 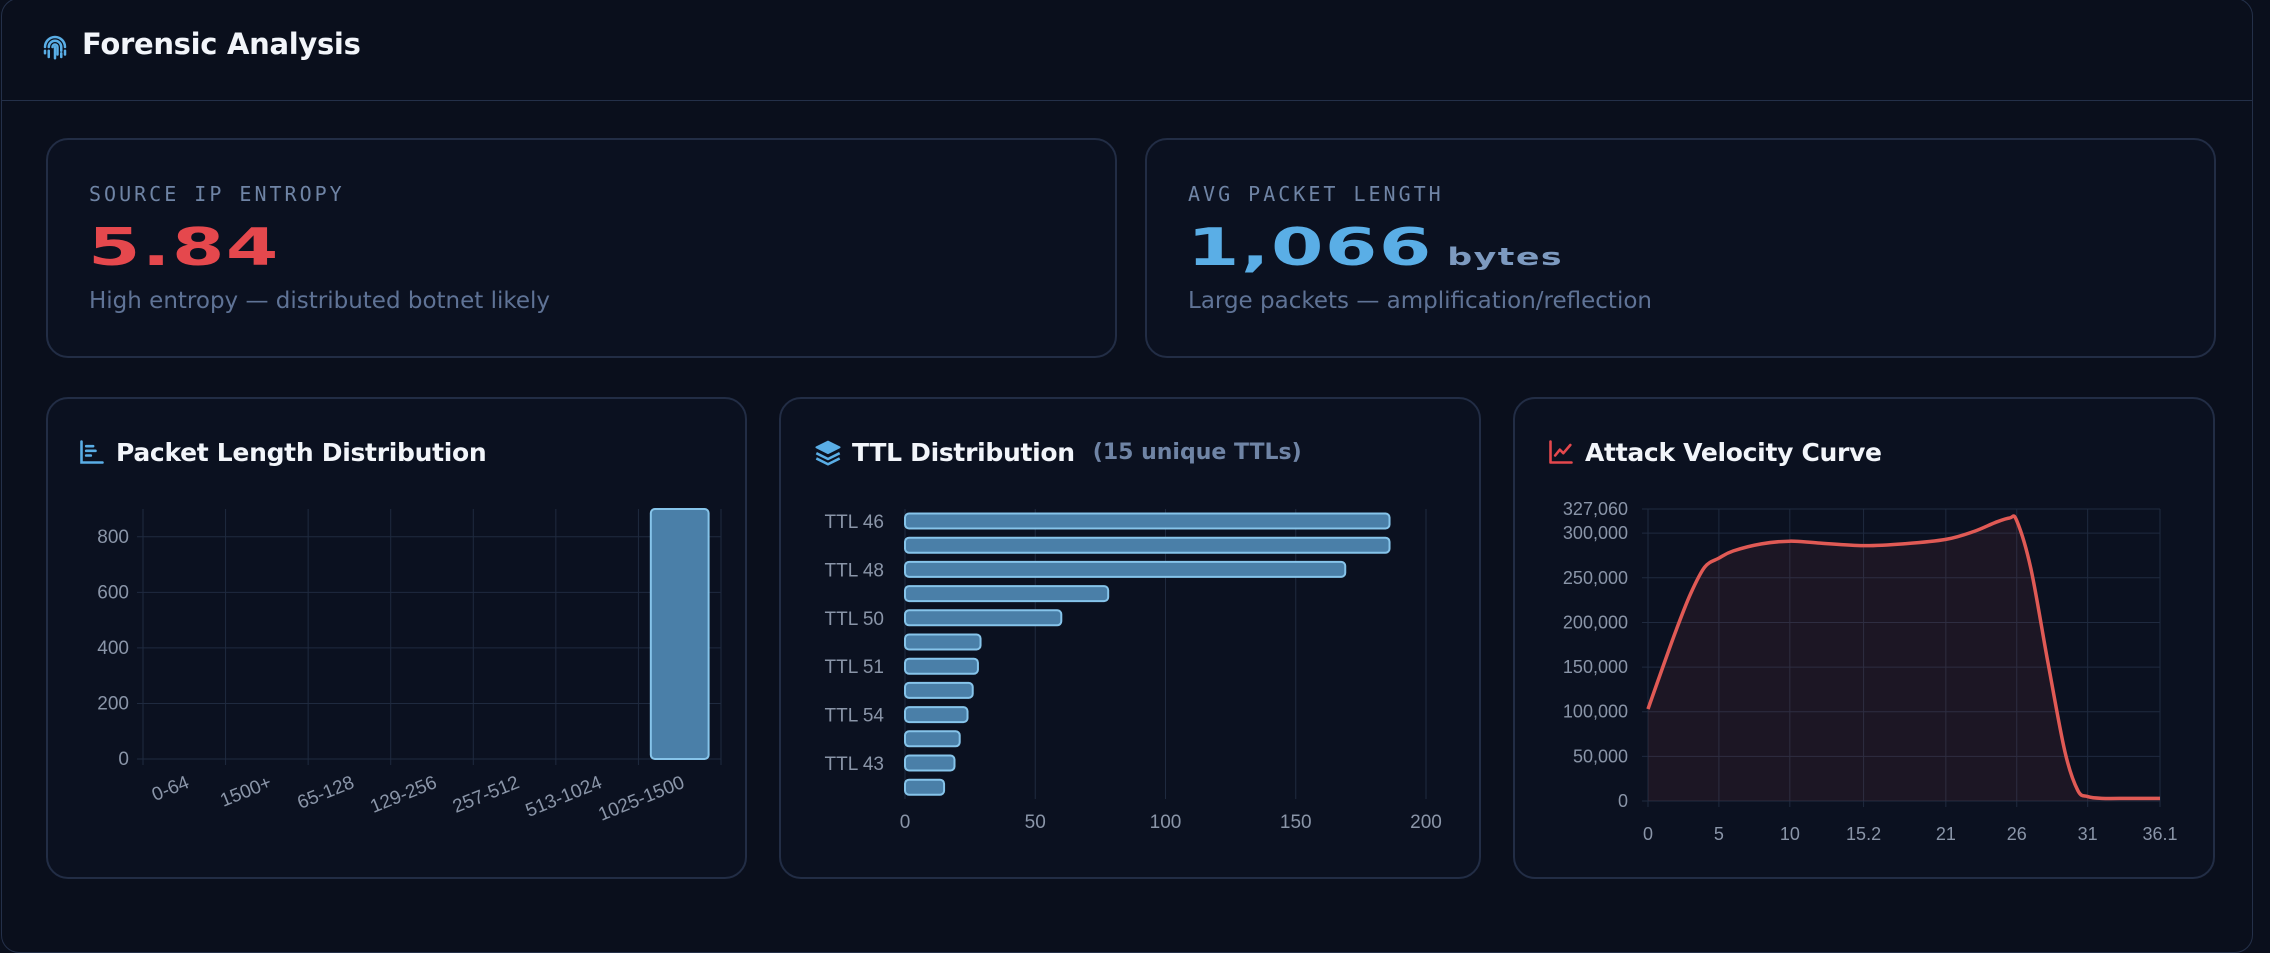 I want to click on y-tick-label: TTL 46, so click(x=855, y=522).